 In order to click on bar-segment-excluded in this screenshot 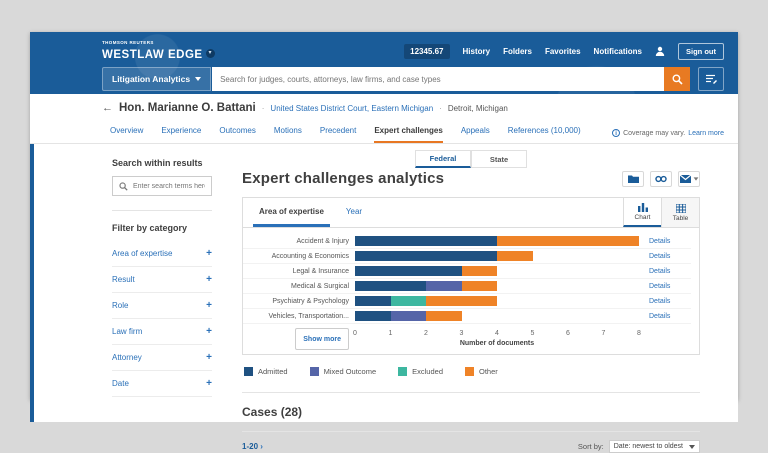, I will do `click(408, 301)`.